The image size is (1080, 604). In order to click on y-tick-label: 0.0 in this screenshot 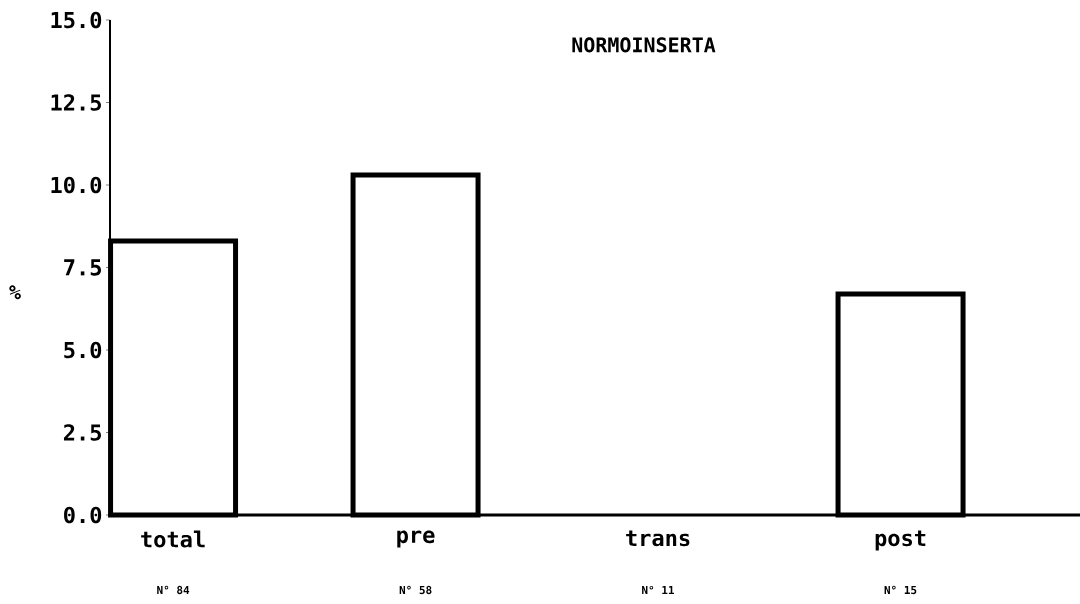, I will do `click(83, 515)`.